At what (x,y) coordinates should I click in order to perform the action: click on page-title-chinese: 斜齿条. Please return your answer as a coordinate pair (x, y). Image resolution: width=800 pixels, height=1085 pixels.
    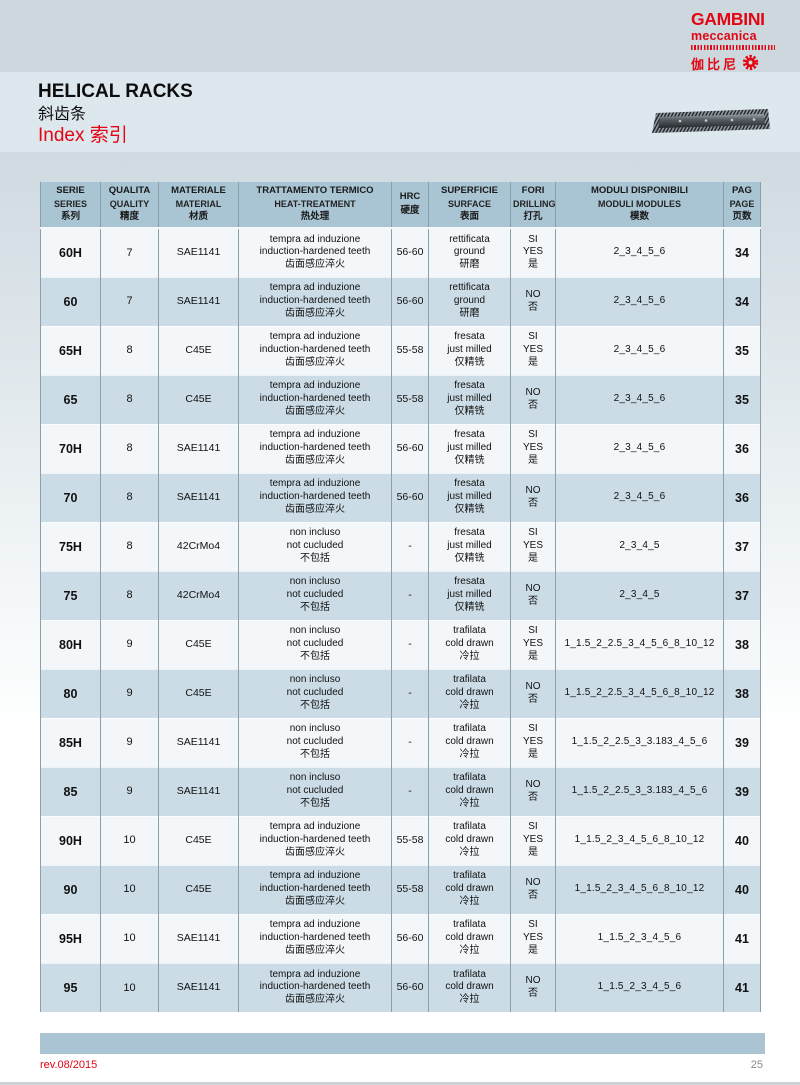
    Looking at the image, I should click on (62, 114).